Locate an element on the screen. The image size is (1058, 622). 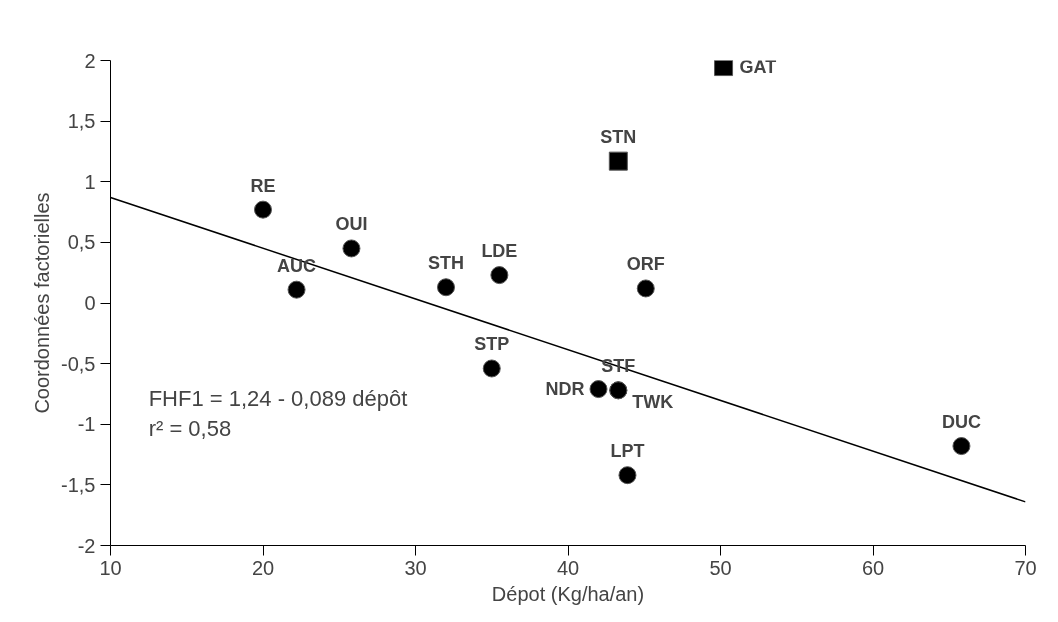
annotation: STP is located at coordinates (492, 344).